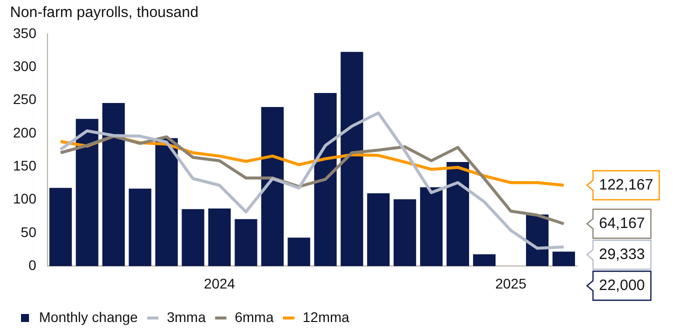 The height and width of the screenshot is (335, 687). What do you see at coordinates (25, 132) in the screenshot?
I see `y-tick-label: 200` at bounding box center [25, 132].